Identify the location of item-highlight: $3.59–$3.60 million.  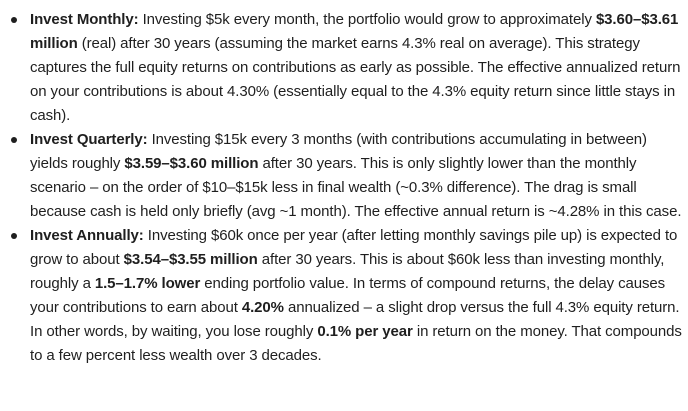
(191, 163).